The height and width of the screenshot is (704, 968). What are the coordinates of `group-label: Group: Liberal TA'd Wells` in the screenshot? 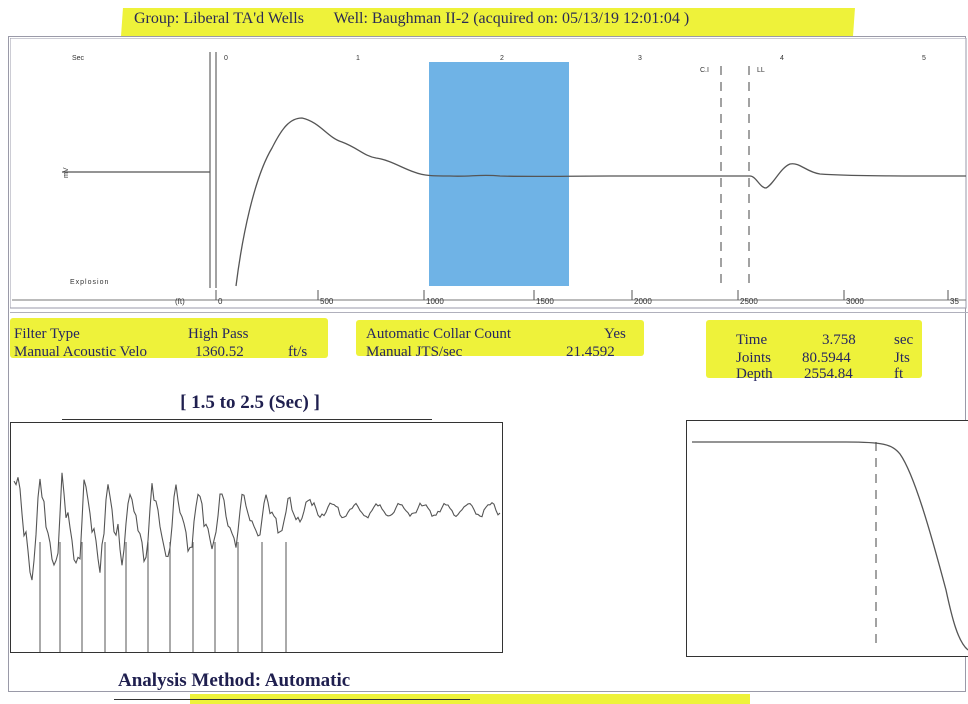 It's located at (219, 18).